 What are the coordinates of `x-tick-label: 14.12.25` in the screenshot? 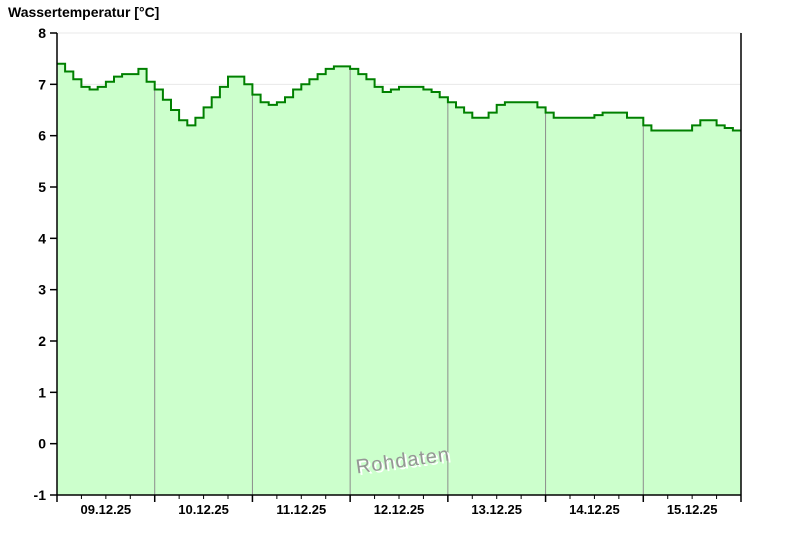 It's located at (594, 509).